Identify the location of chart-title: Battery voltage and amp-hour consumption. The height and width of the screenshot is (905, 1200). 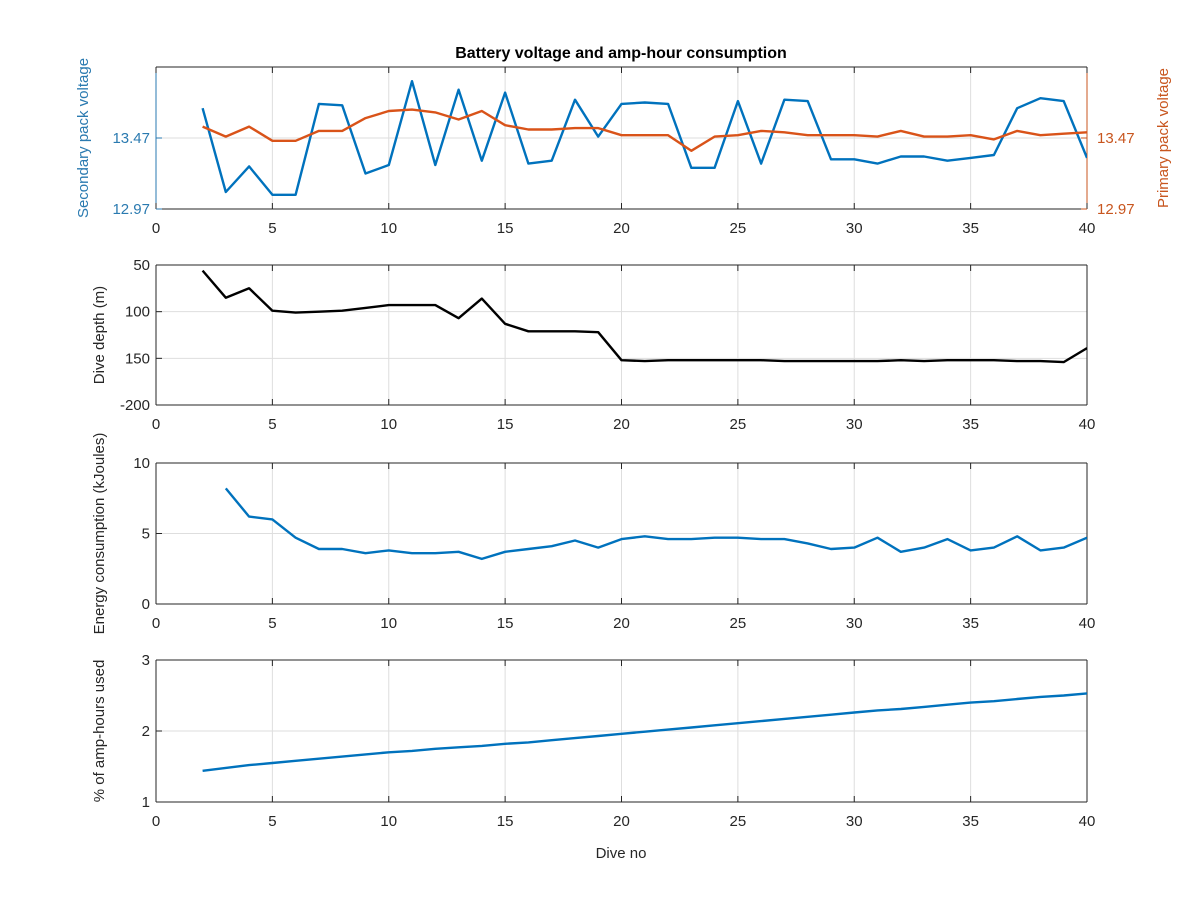
(621, 53).